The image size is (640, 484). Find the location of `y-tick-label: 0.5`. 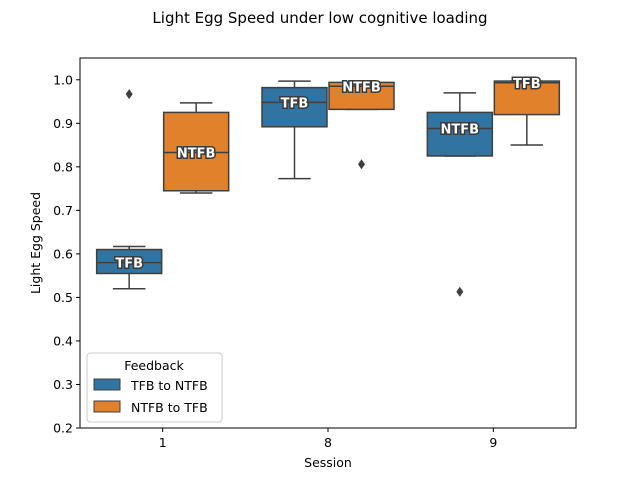

y-tick-label: 0.5 is located at coordinates (63, 297).